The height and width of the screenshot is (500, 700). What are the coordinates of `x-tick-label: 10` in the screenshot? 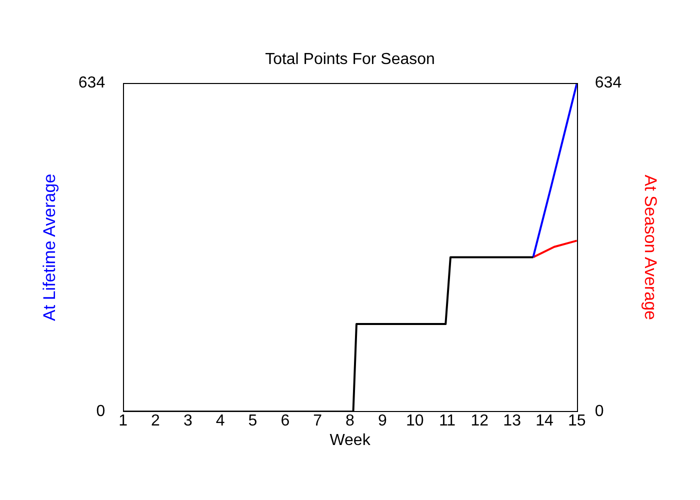 It's located at (415, 421).